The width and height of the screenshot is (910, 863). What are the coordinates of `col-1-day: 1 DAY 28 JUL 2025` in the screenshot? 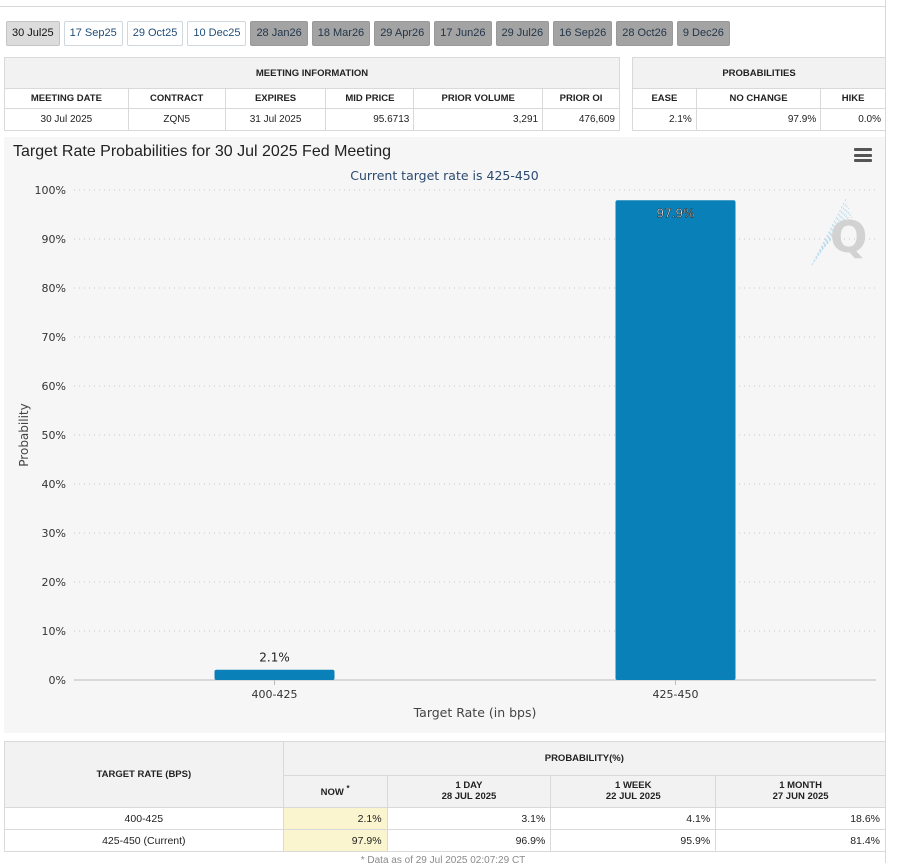 It's located at (469, 791).